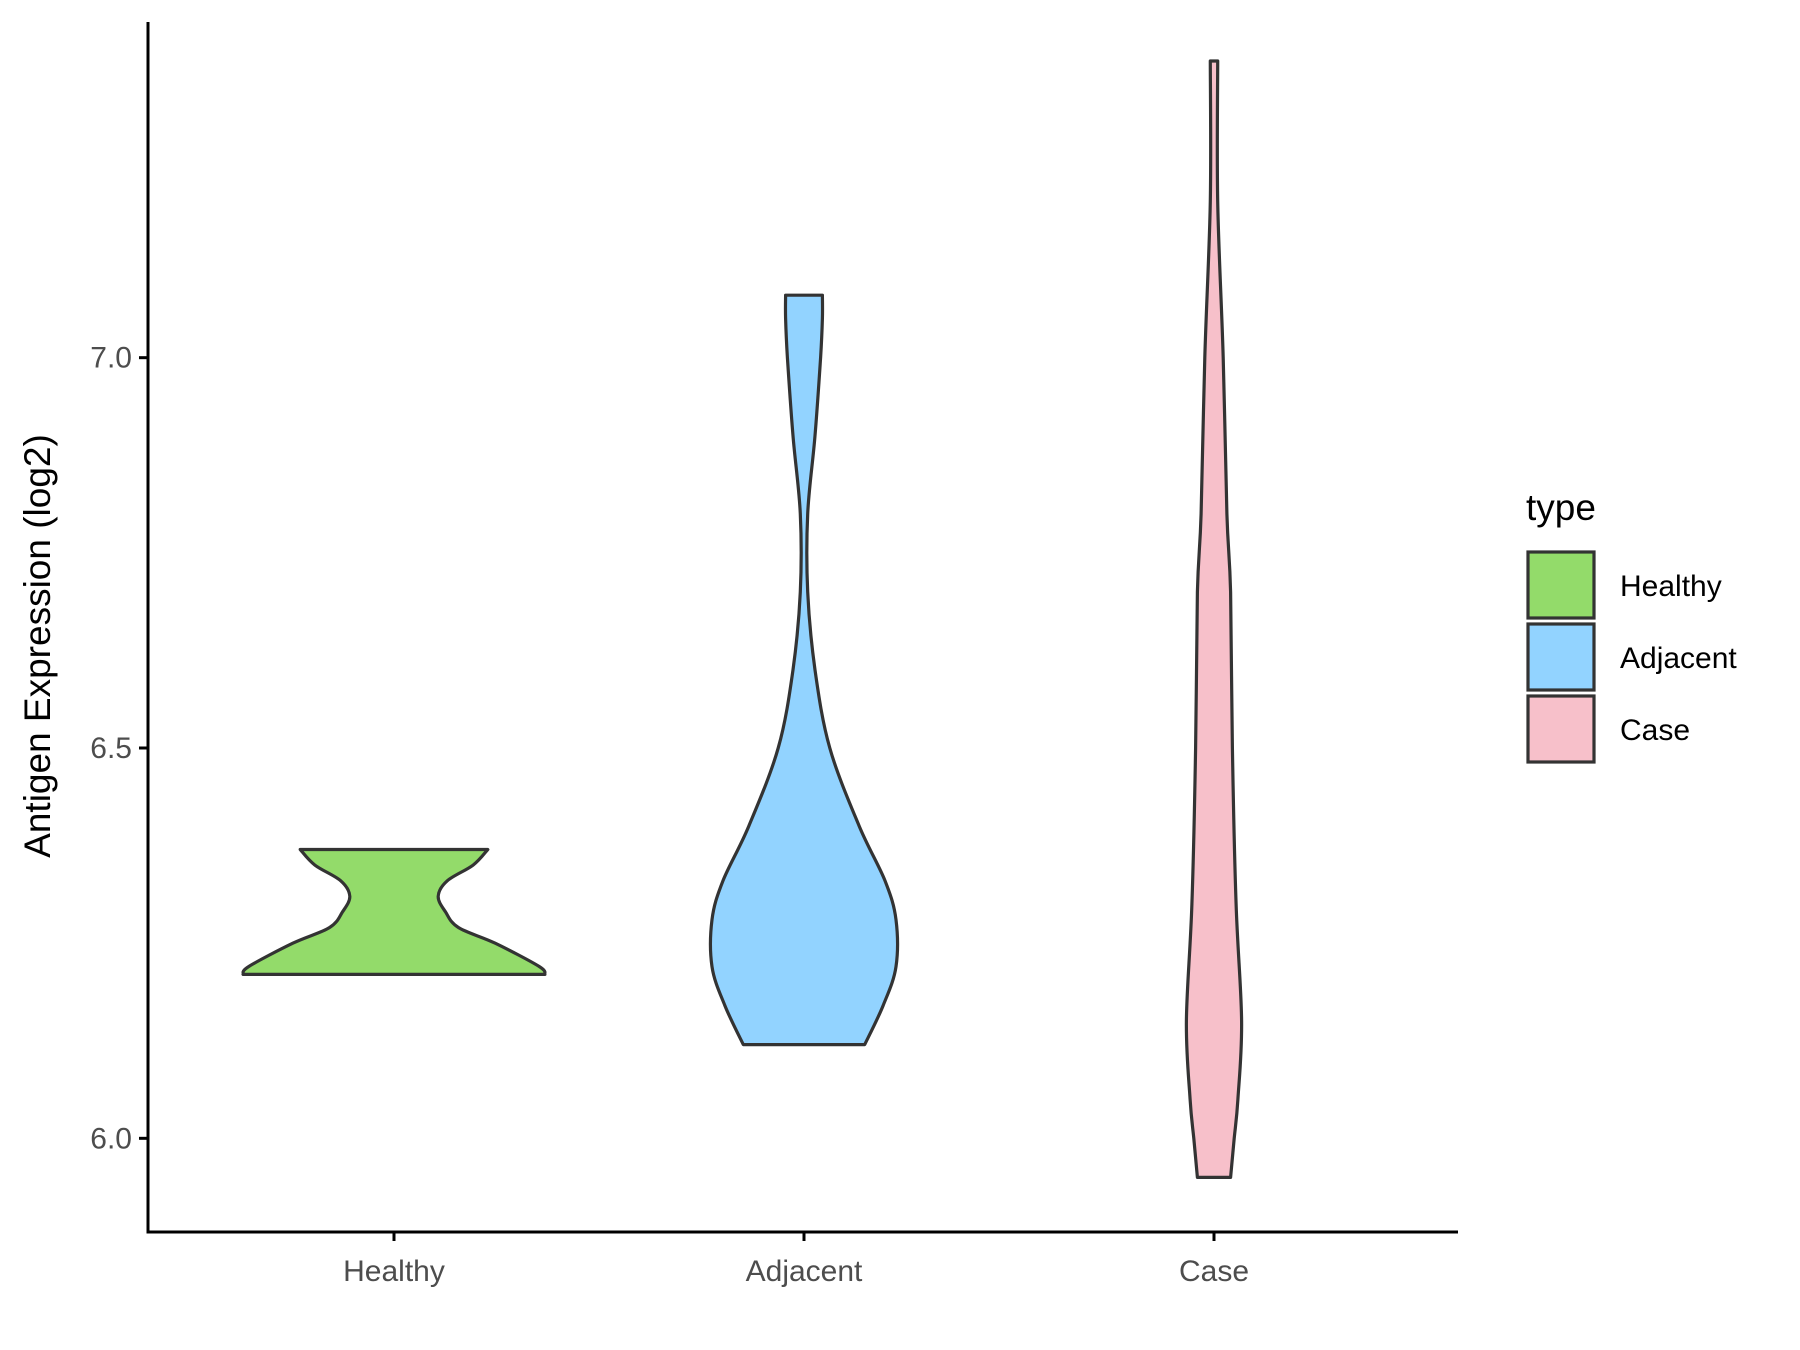 This screenshot has height=1350, width=1800. I want to click on x-tick-label: Case, so click(1214, 1271).